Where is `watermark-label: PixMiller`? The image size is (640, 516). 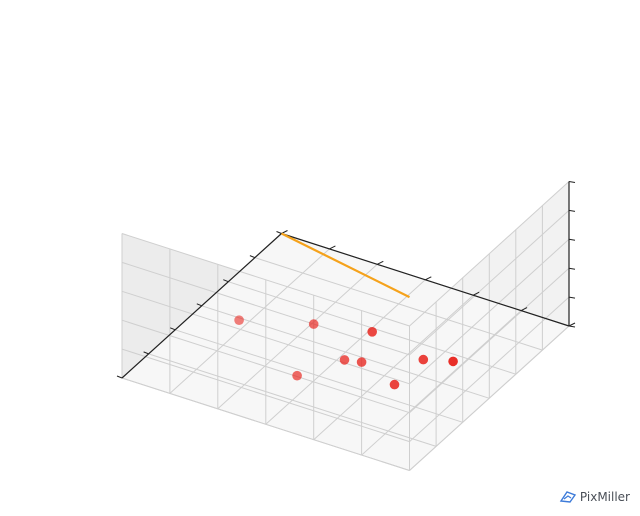
watermark-label: PixMiller is located at coordinates (605, 497).